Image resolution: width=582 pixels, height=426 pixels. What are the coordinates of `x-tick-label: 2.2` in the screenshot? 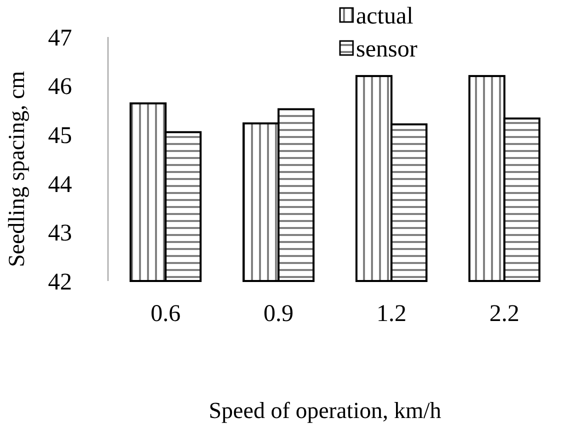 It's located at (504, 314).